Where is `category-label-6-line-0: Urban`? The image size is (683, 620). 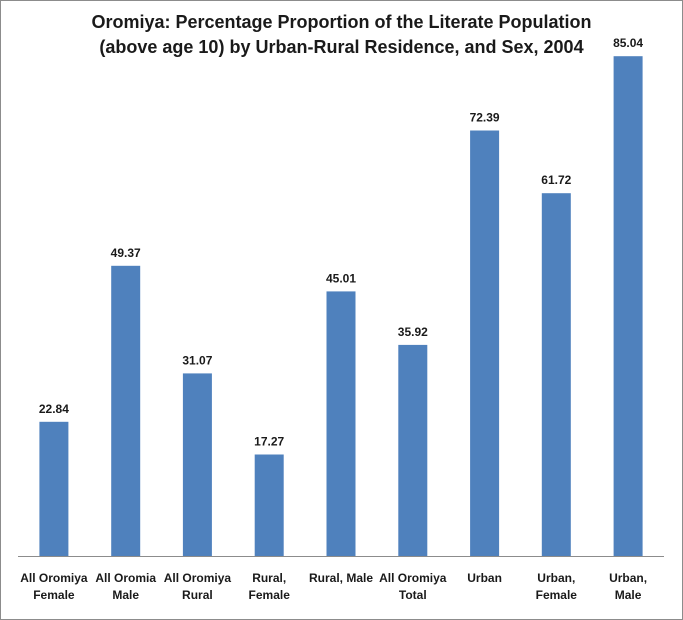 category-label-6-line-0: Urban is located at coordinates (484, 578).